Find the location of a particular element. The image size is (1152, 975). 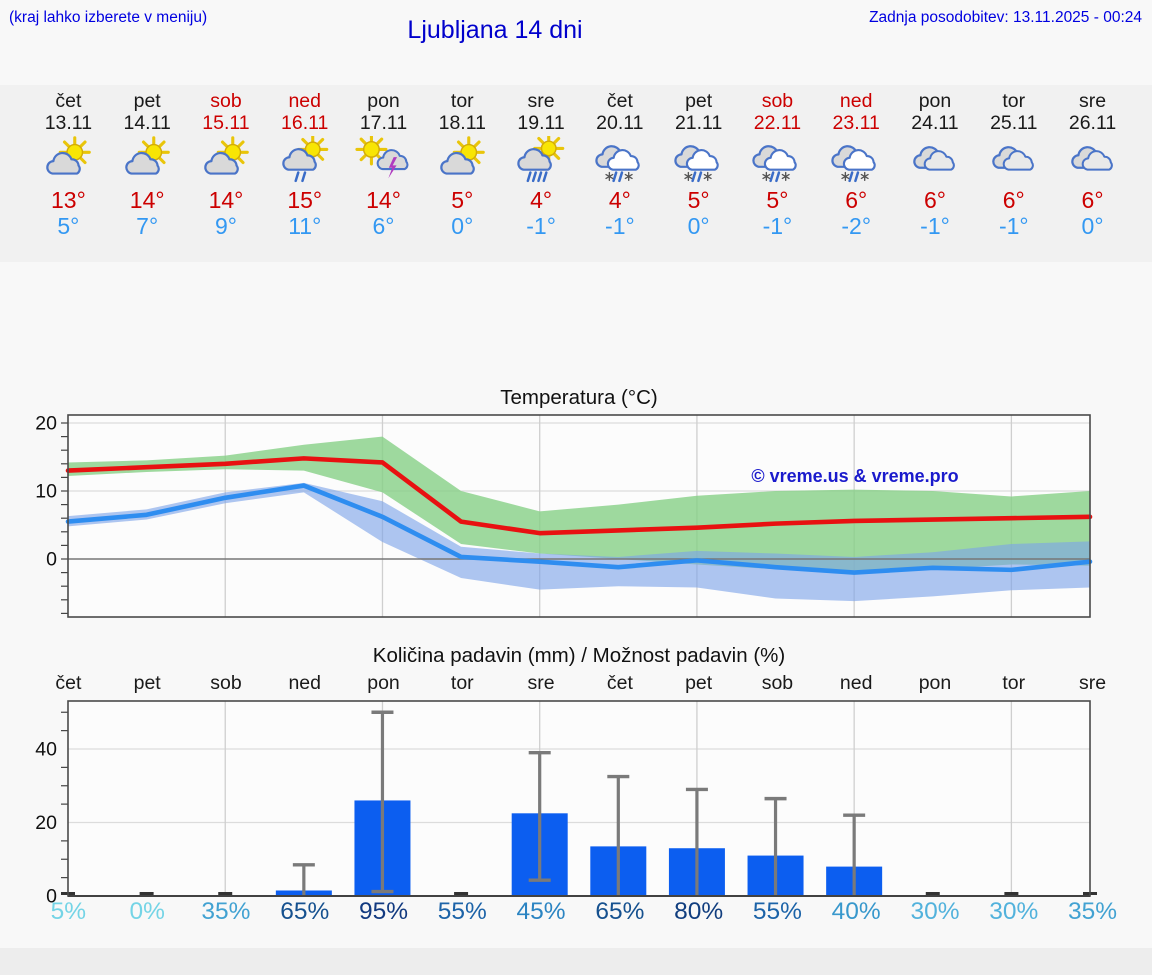

precip-day-label: pon is located at coordinates (935, 683).